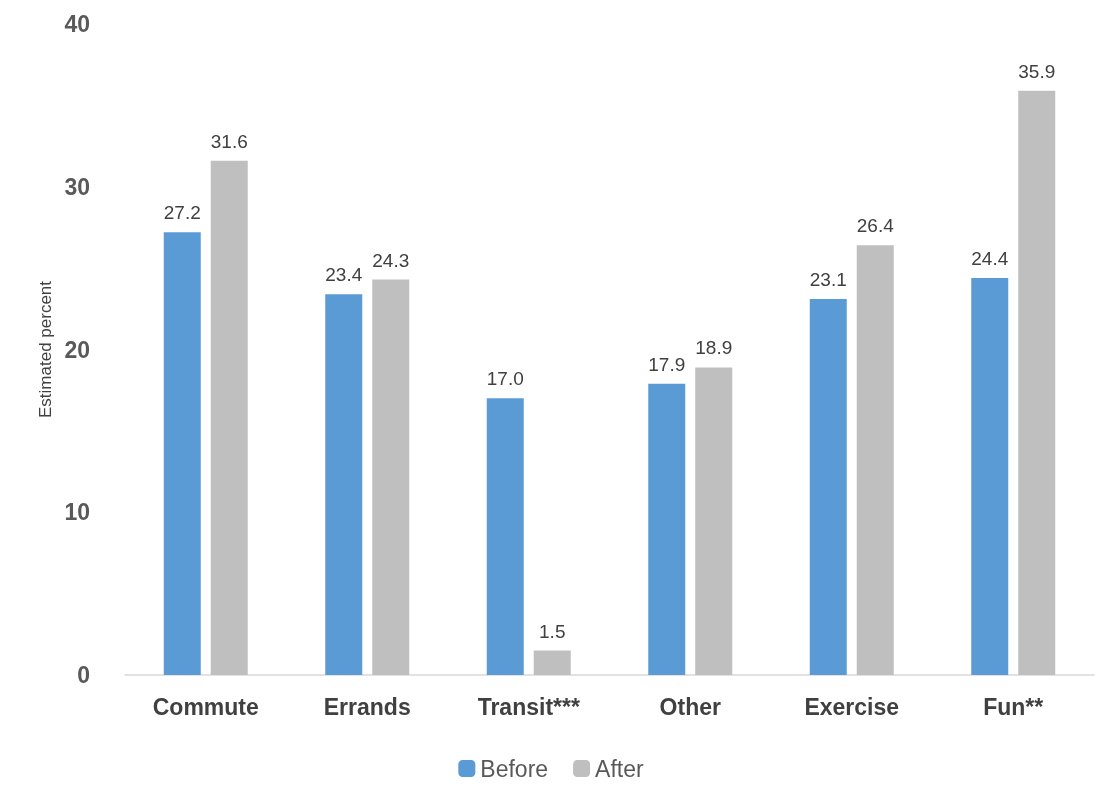 The width and height of the screenshot is (1102, 793). Describe the element at coordinates (367, 706) in the screenshot. I see `x-tick-label: Errands` at that location.